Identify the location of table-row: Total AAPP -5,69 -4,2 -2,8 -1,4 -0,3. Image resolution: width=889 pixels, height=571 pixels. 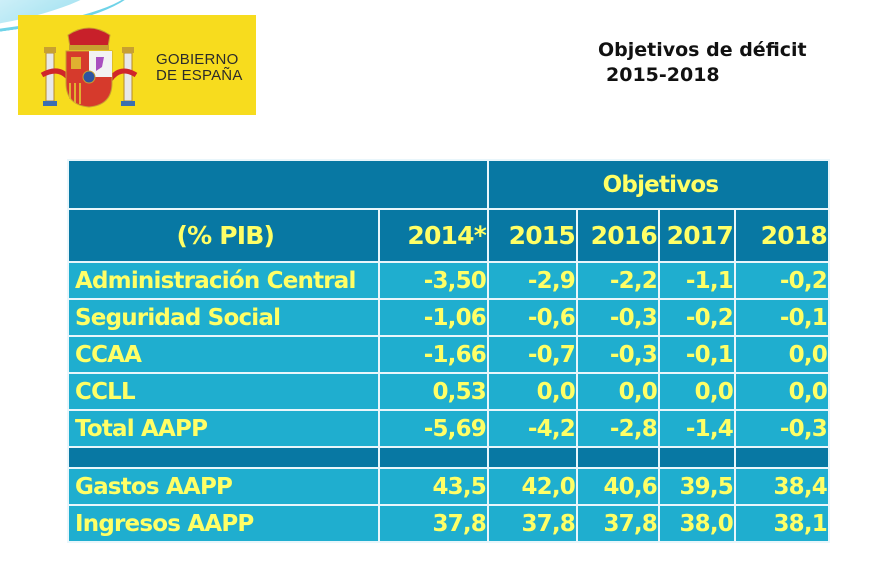
(448, 428).